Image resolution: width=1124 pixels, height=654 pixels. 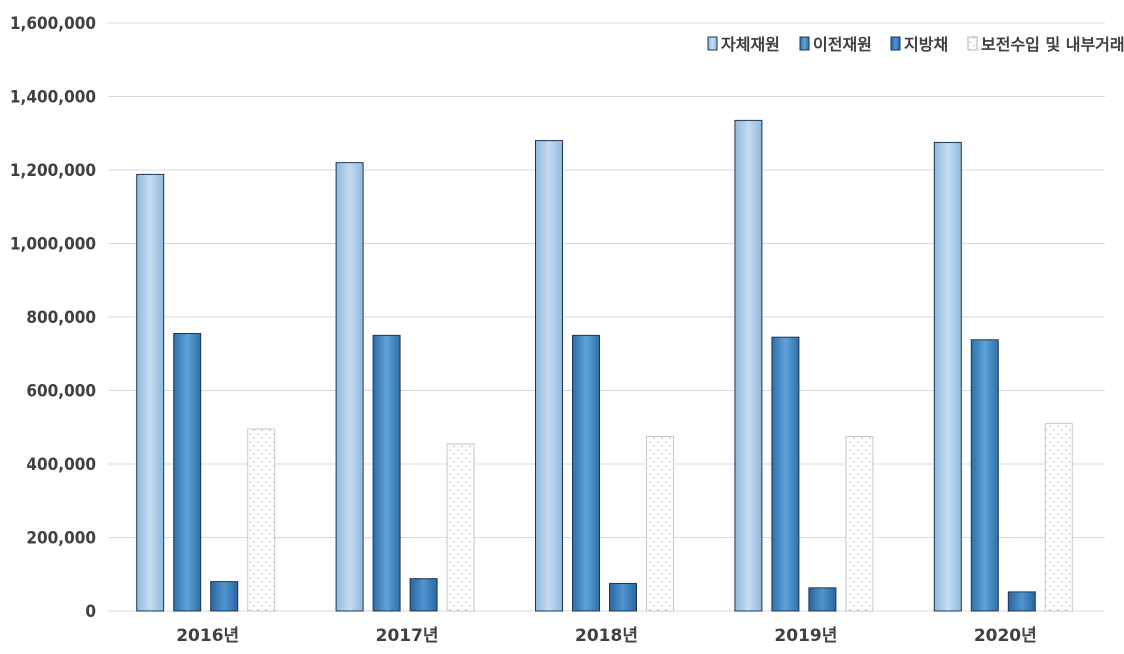 I want to click on x-category-label: 2017년, so click(x=407, y=636).